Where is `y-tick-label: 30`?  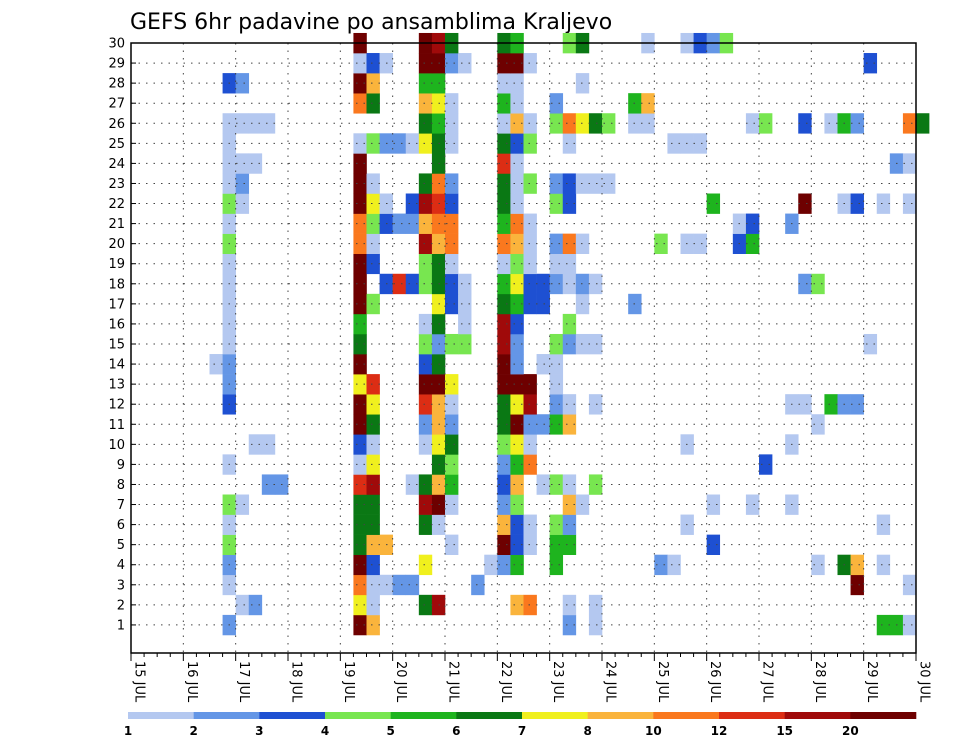
y-tick-label: 30 is located at coordinates (116, 44).